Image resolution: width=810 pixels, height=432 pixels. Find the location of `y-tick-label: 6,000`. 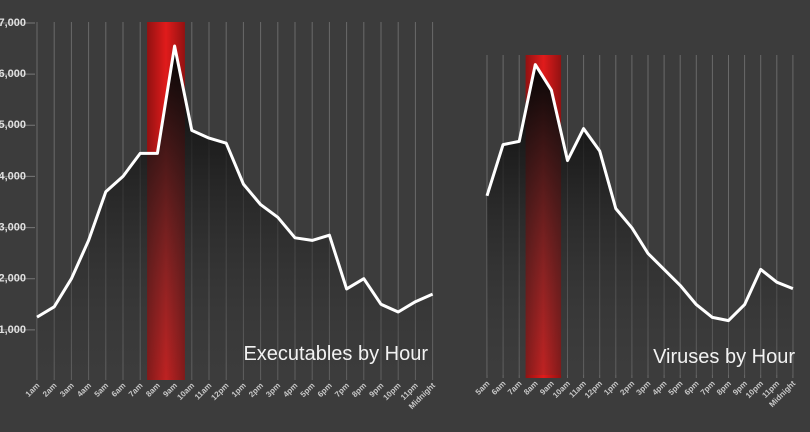

y-tick-label: 6,000 is located at coordinates (13, 74).